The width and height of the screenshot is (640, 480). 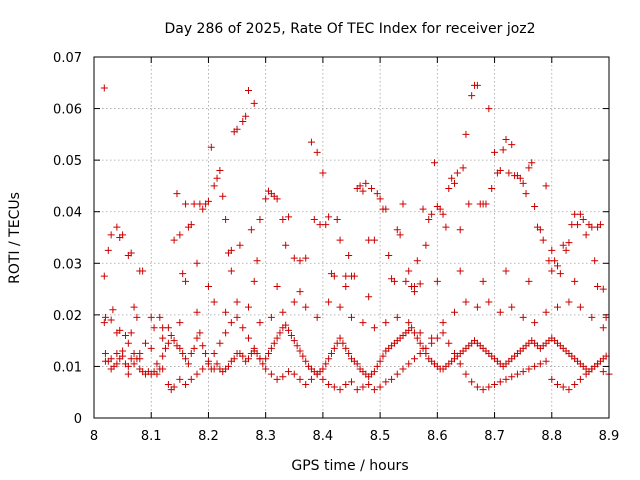 What do you see at coordinates (67, 264) in the screenshot?
I see `y-tick-label: 0.03` at bounding box center [67, 264].